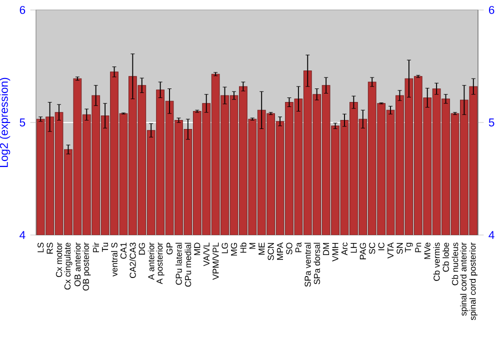 This screenshot has width=500, height=350. What do you see at coordinates (95, 247) in the screenshot?
I see `x-tick-label: Pir` at bounding box center [95, 247].